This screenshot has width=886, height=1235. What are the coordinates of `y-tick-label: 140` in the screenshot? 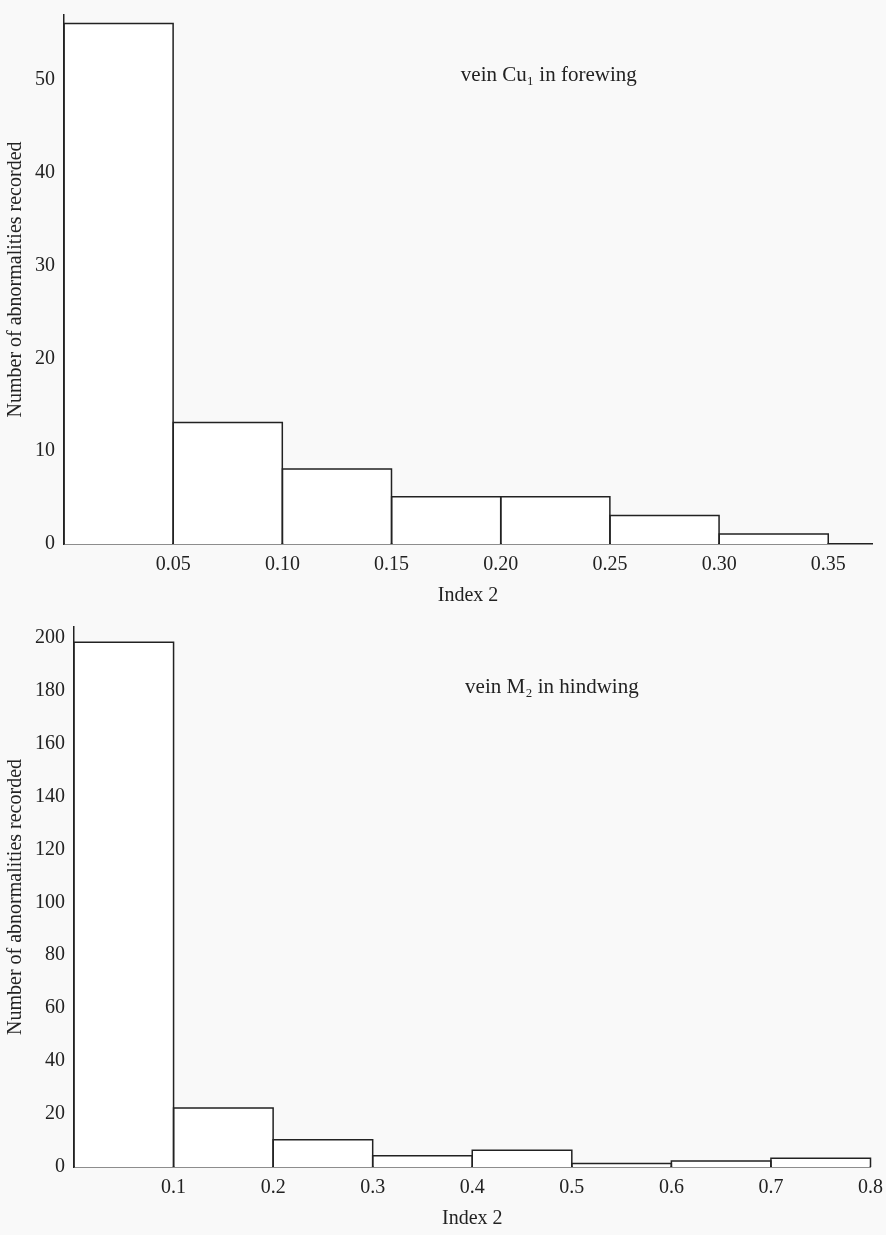 It's located at (50, 794).